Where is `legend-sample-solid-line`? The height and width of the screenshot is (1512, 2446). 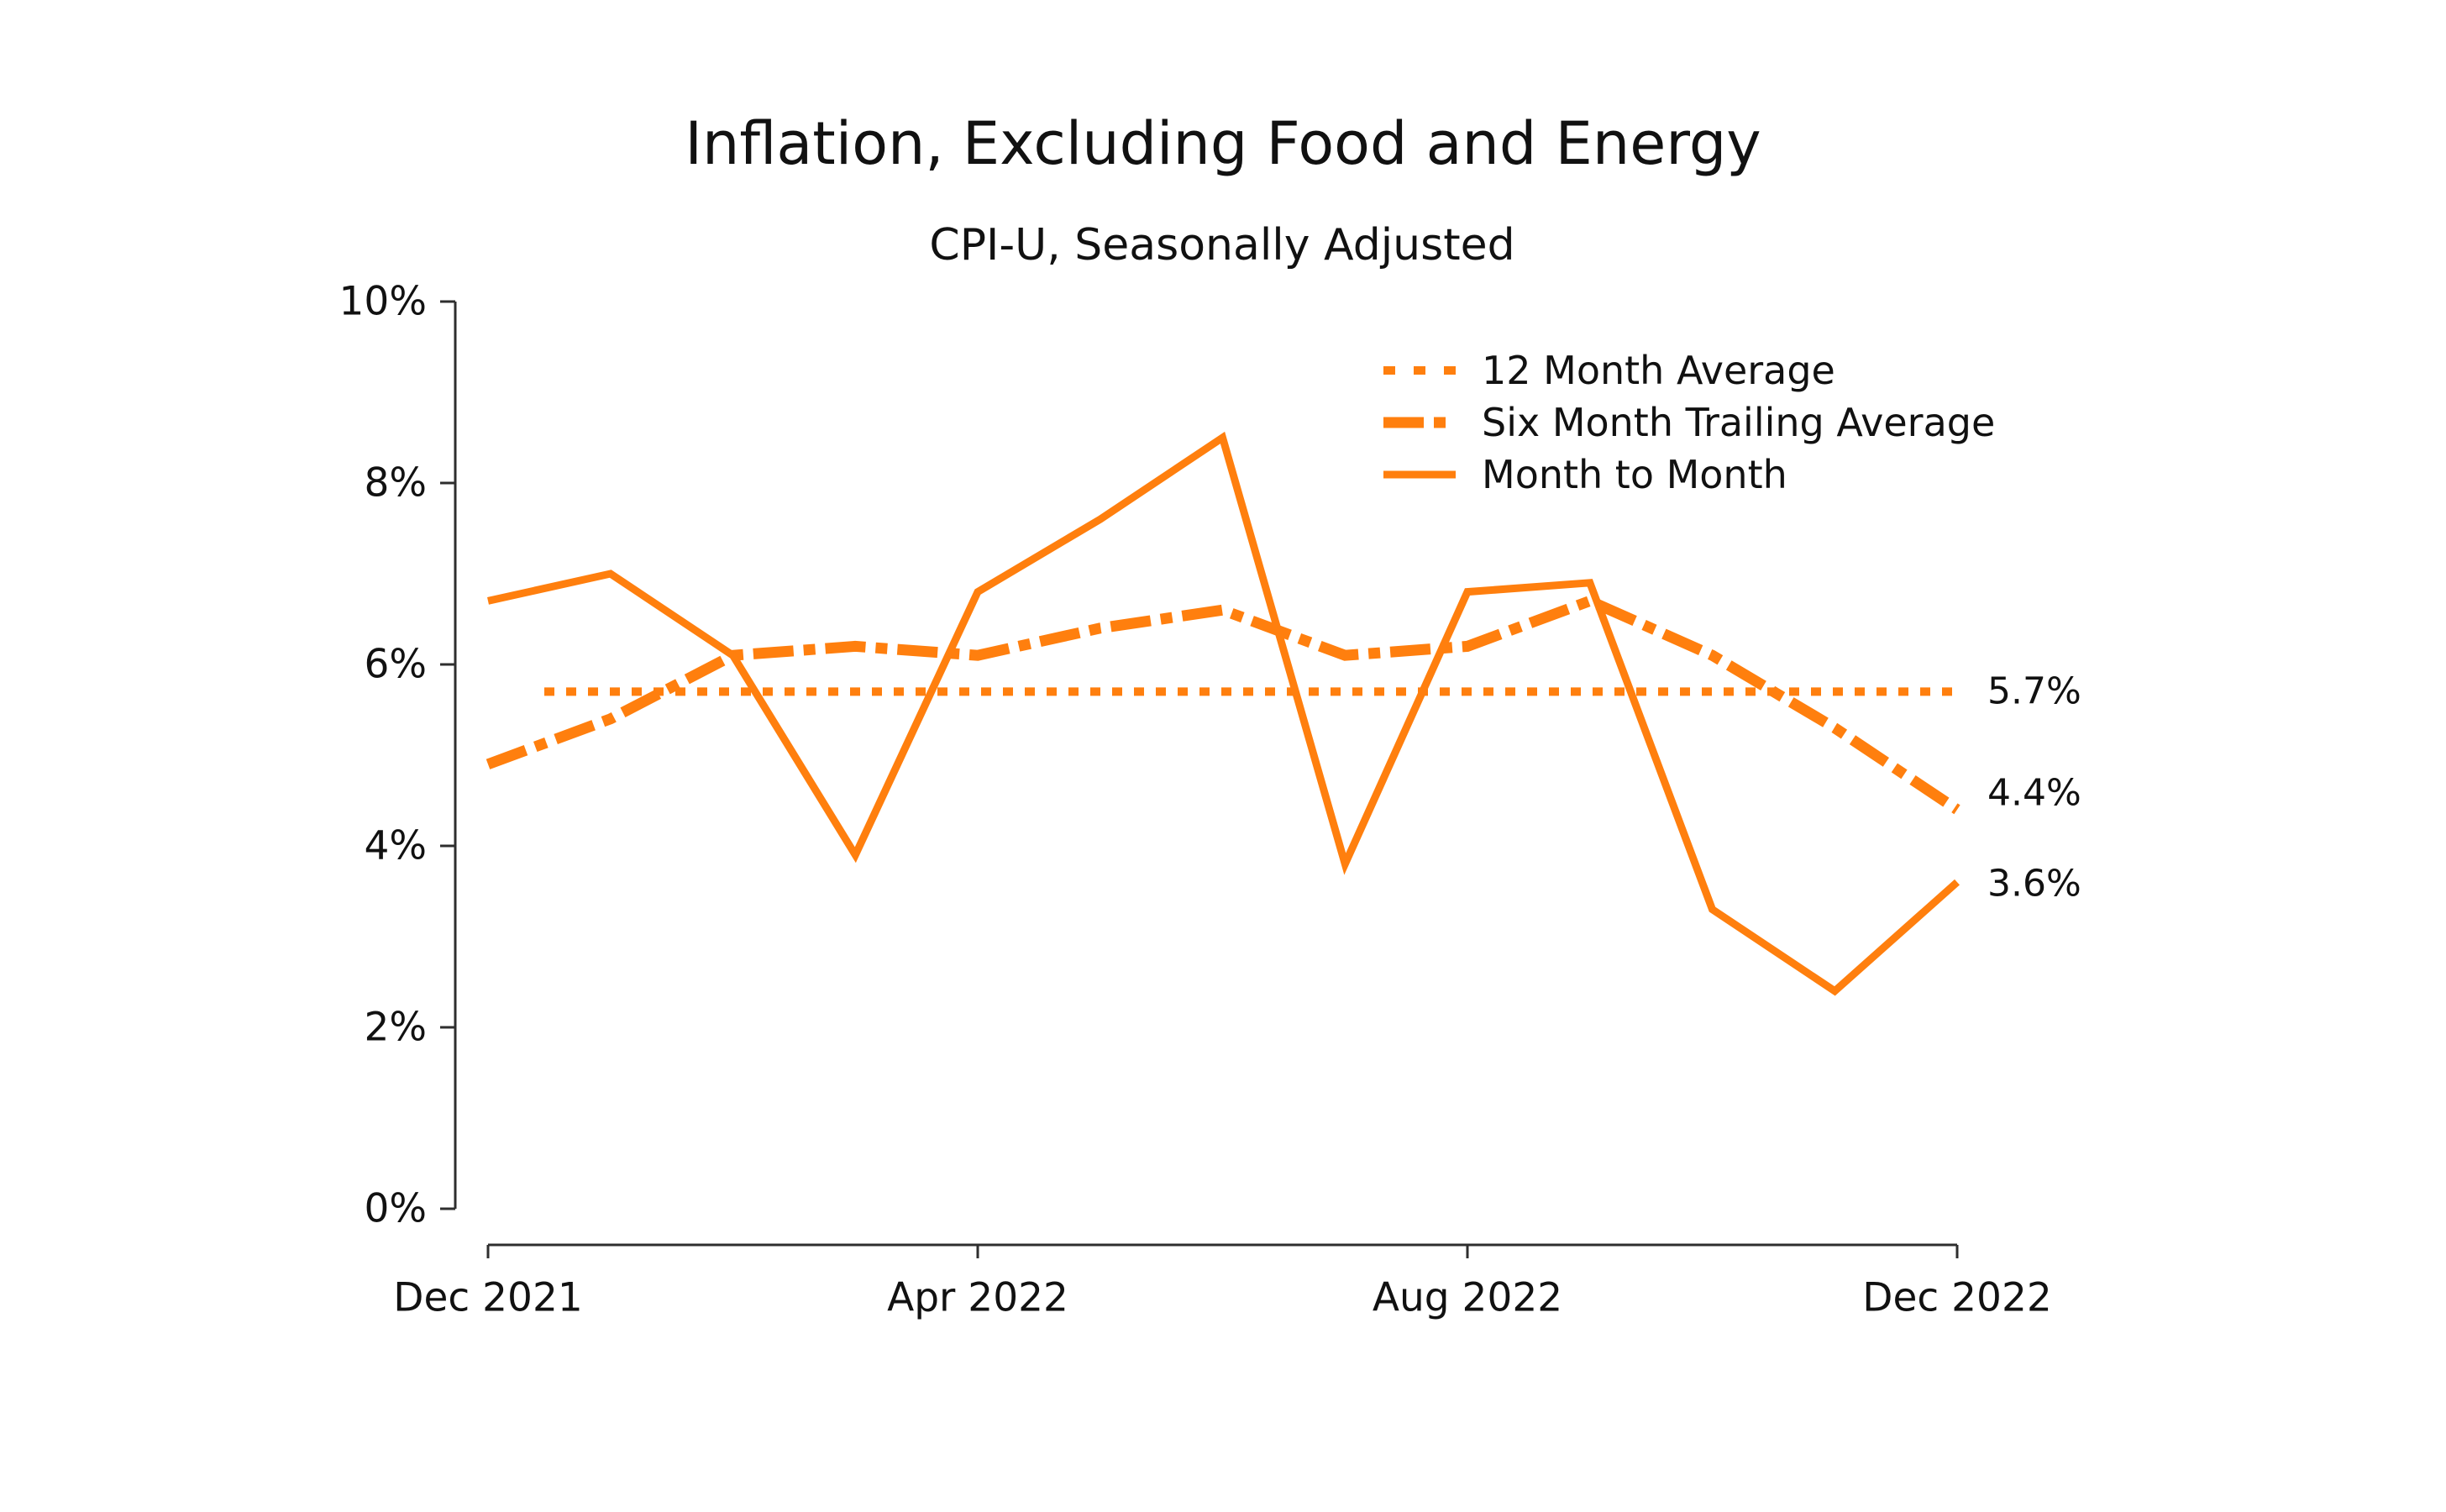
legend-sample-solid-line is located at coordinates (1419, 474).